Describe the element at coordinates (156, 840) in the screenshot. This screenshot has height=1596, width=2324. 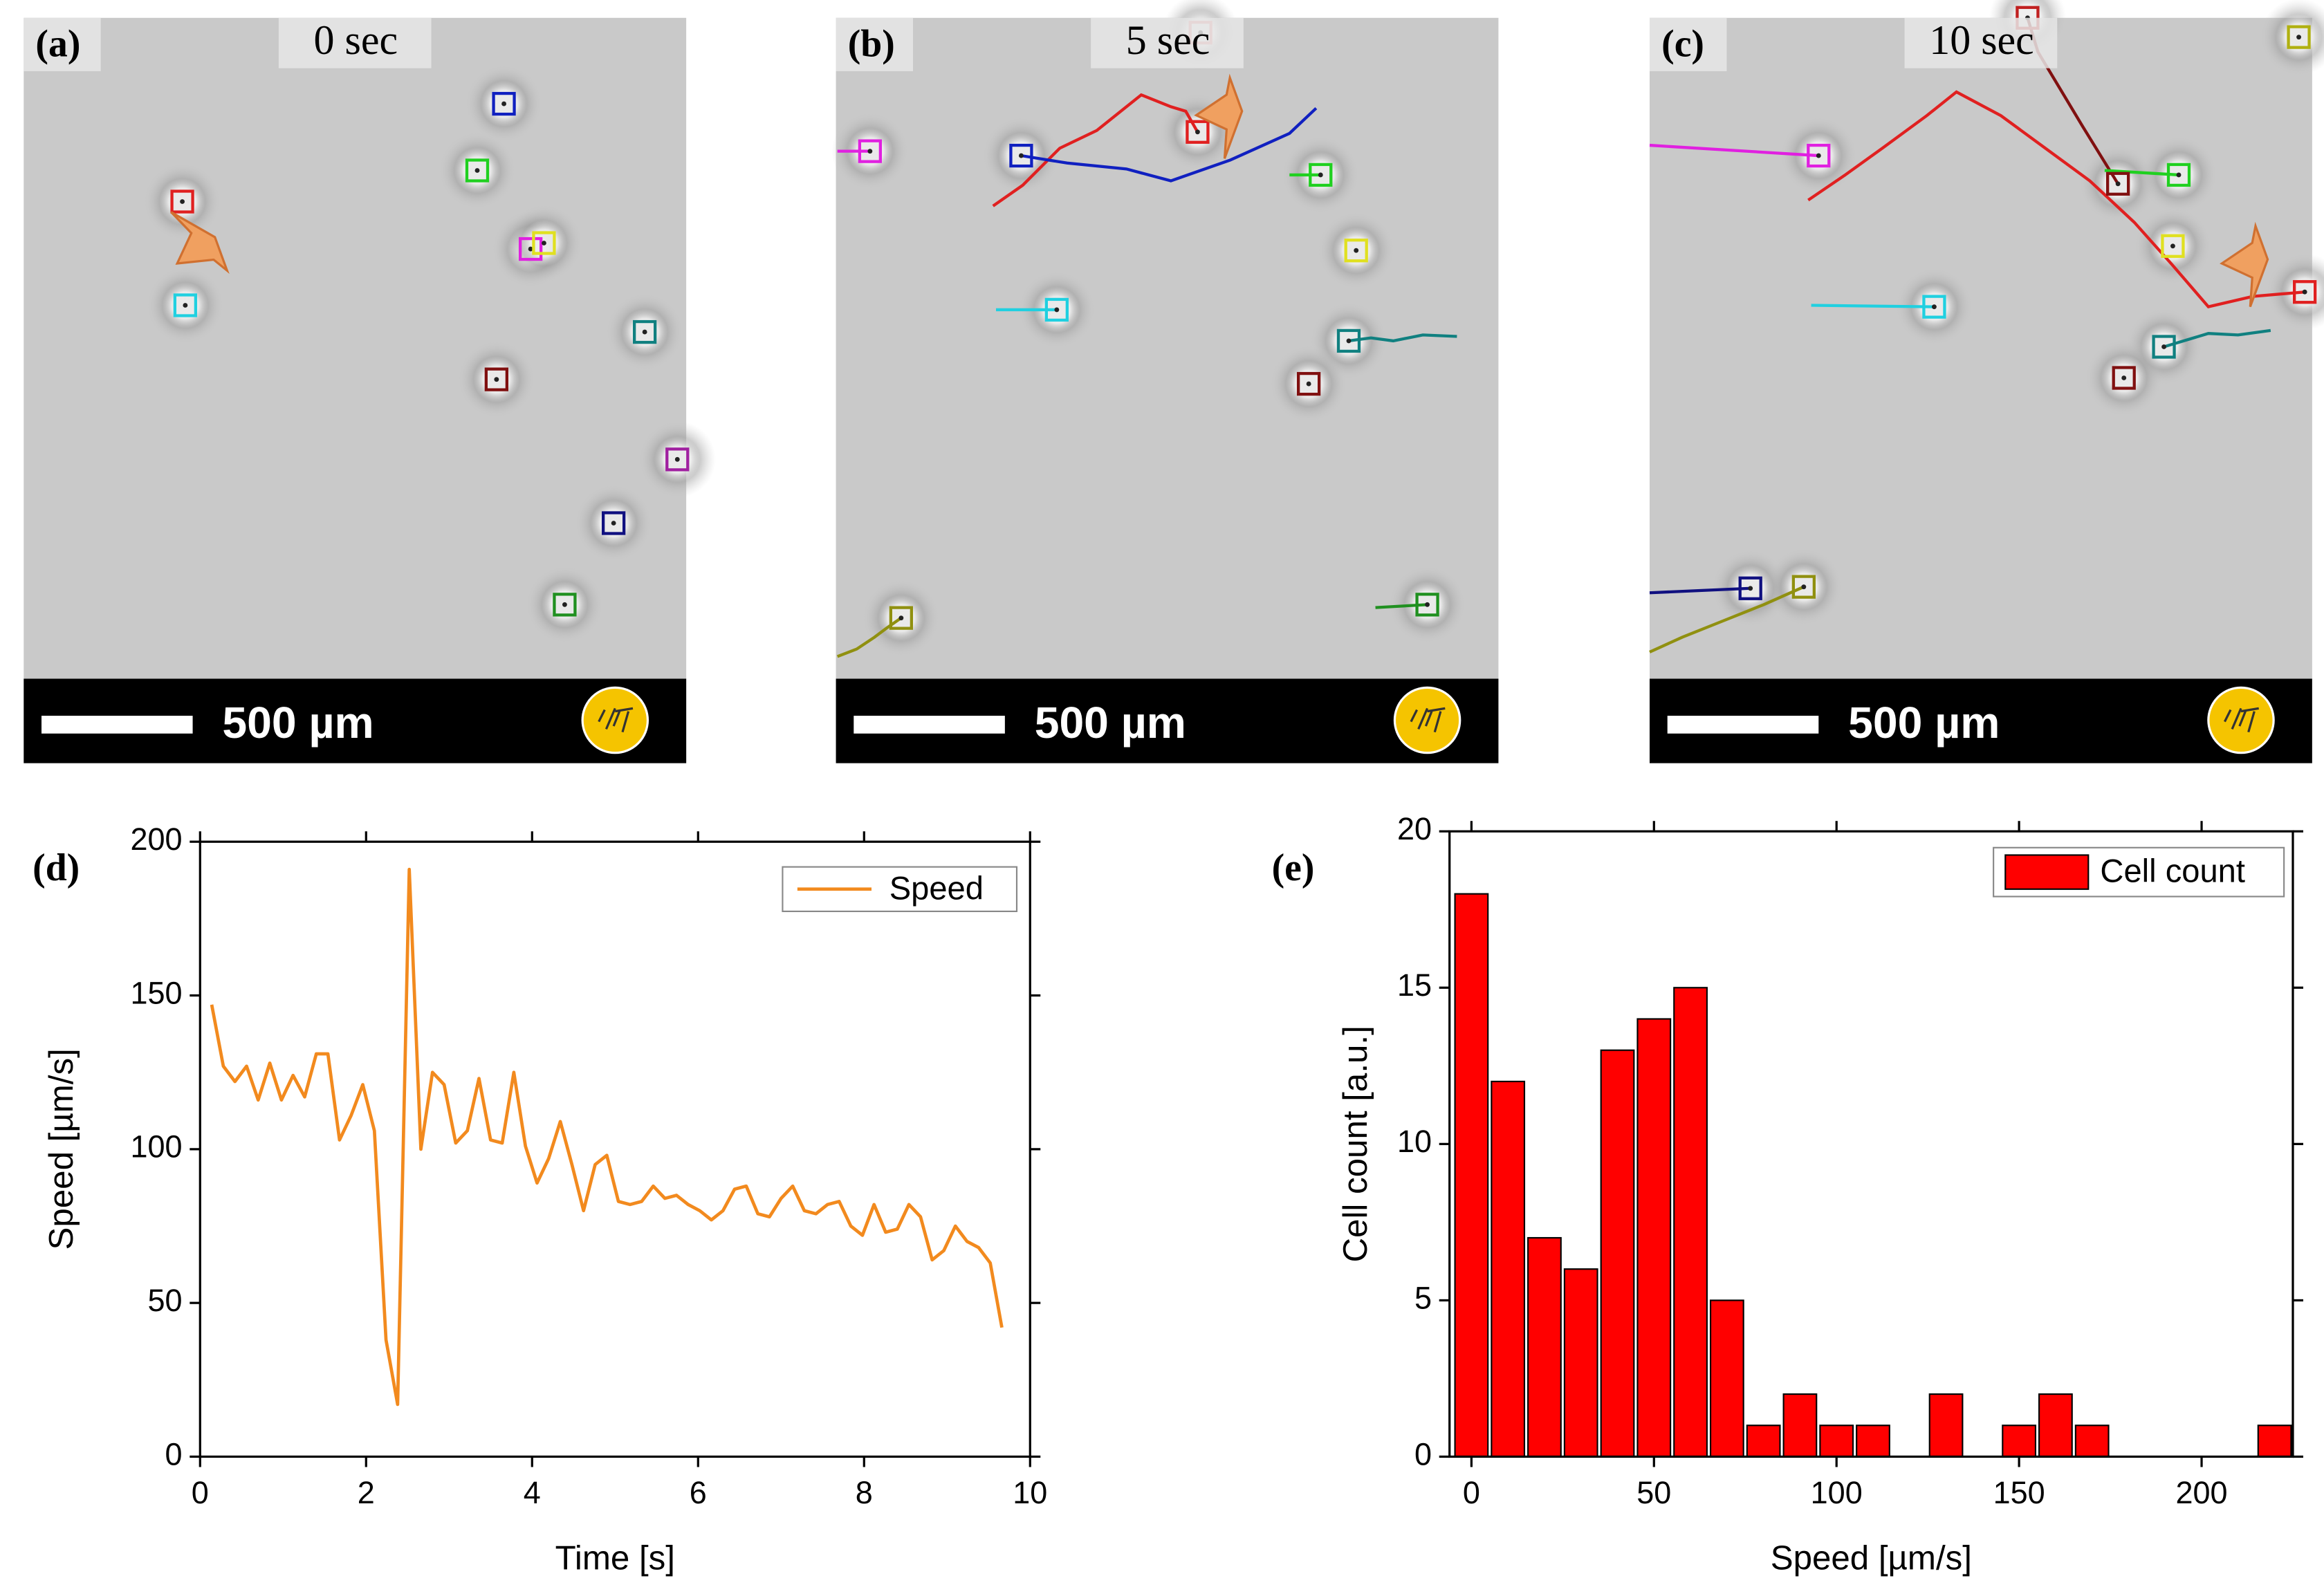
I see `y-tick-label: 200` at that location.